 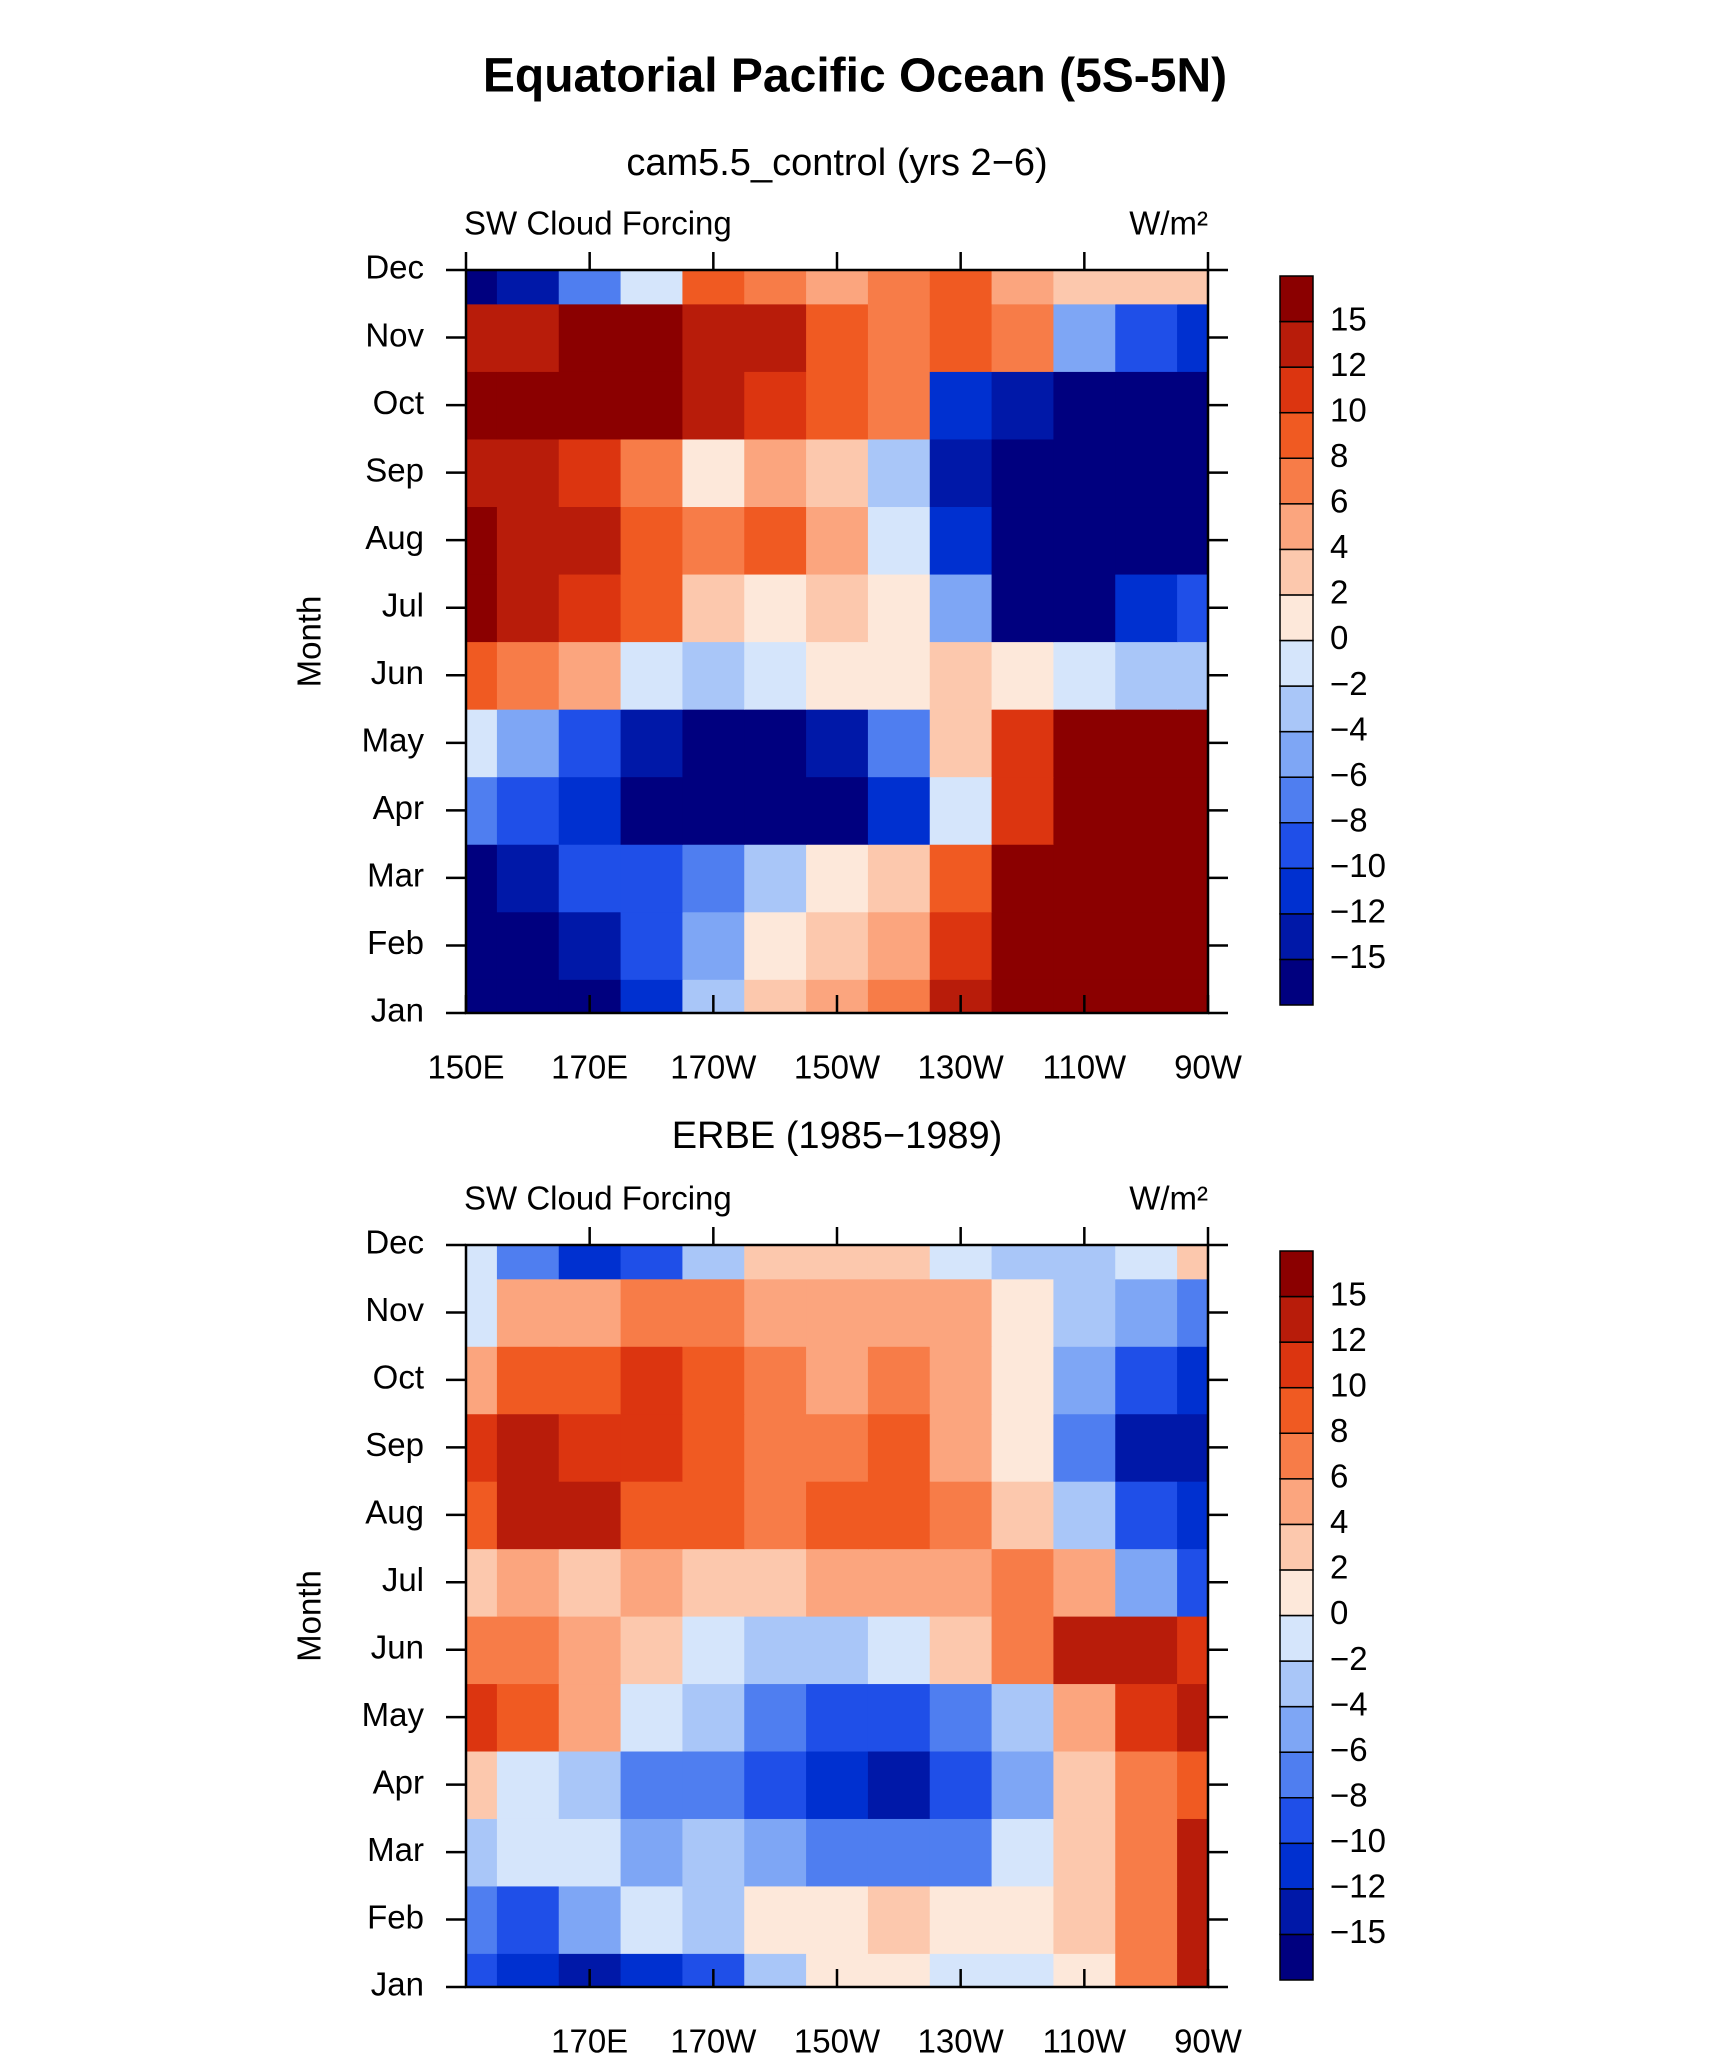 What do you see at coordinates (589, 2041) in the screenshot?
I see `x-tick-label: 170E` at bounding box center [589, 2041].